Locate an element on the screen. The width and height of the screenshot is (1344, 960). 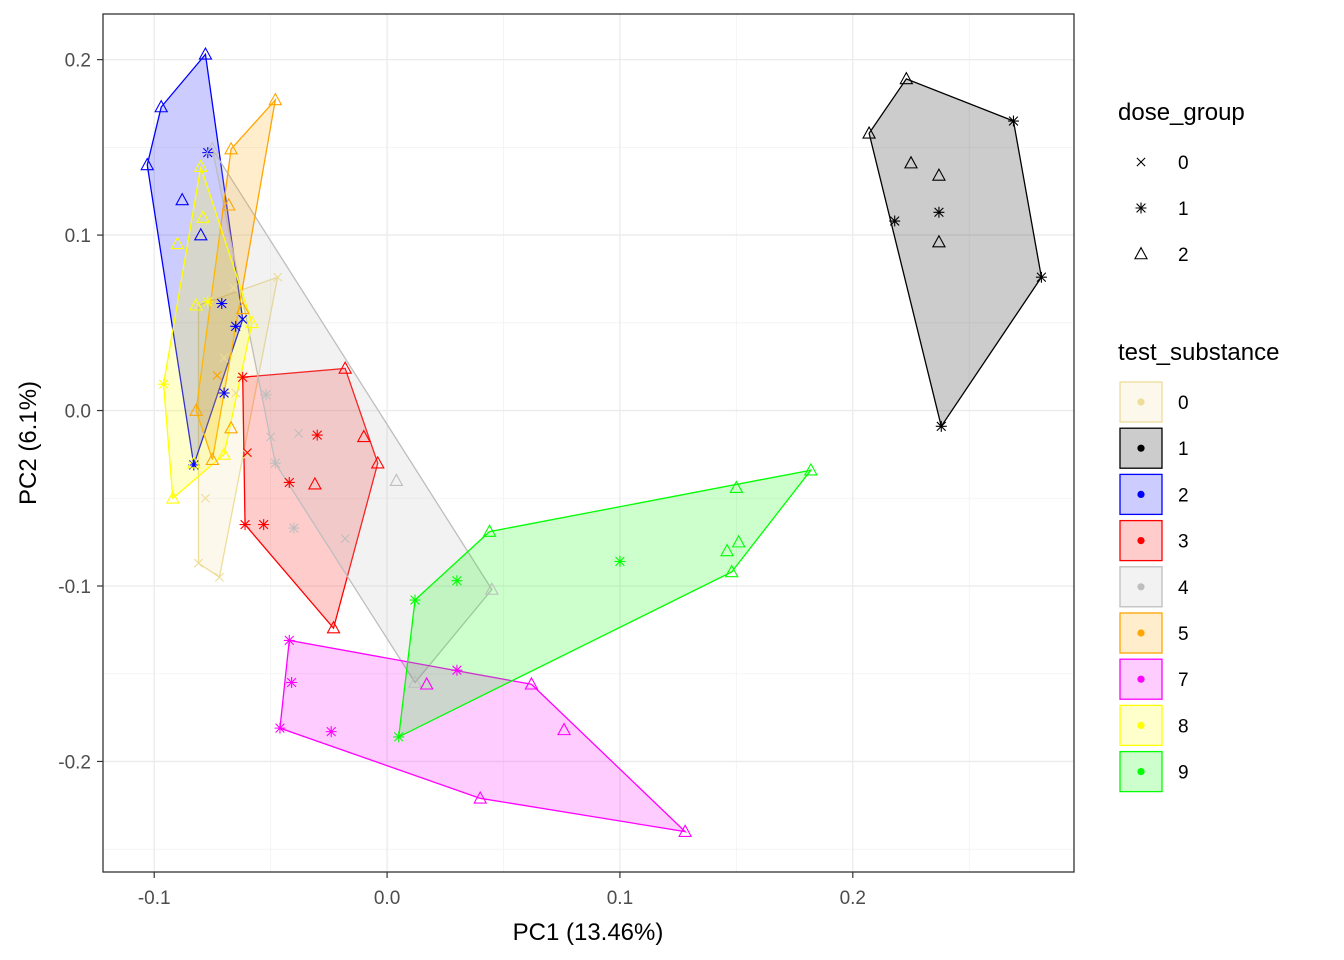
y-tick-label: -0.2 is located at coordinates (74, 762).